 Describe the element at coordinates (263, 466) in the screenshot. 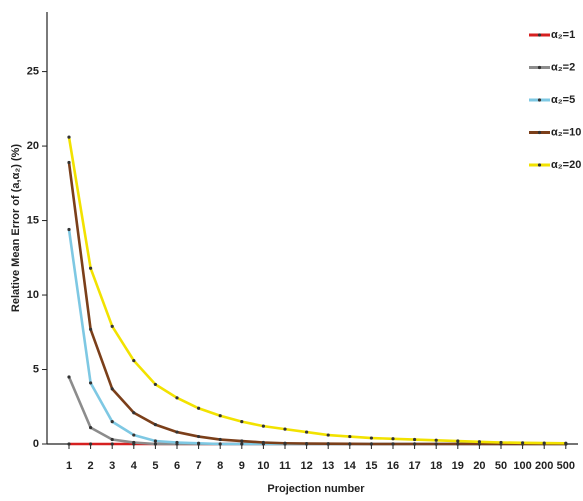

I see `x-tick-label: 10` at that location.